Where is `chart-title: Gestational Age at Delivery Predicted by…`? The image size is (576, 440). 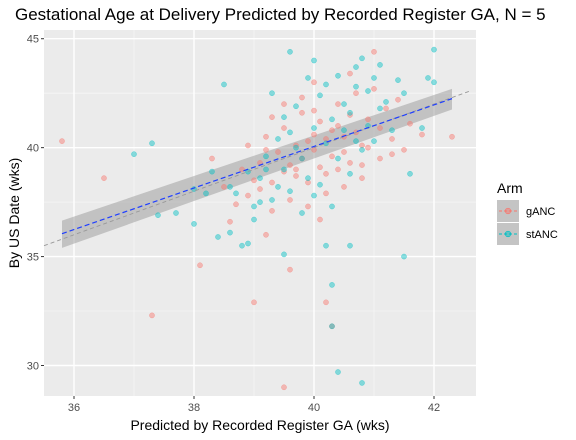 chart-title: Gestational Age at Delivery Predicted by… is located at coordinates (280, 14).